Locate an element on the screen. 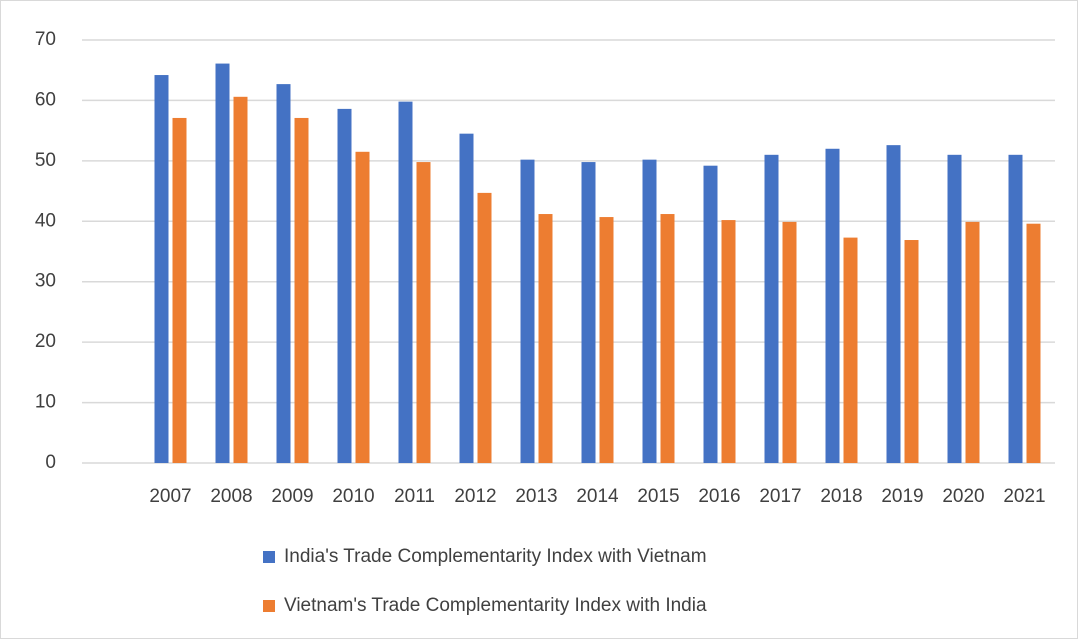 This screenshot has width=1078, height=644. x-tick-label: 2010 is located at coordinates (353, 496).